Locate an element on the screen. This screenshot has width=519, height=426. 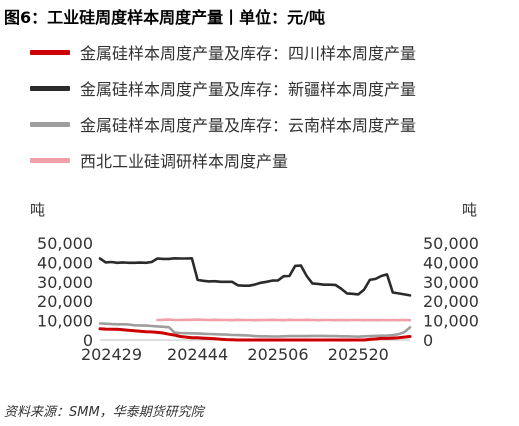
legend-item: 西北工业硅调研样本周度产量 is located at coordinates (223, 160).